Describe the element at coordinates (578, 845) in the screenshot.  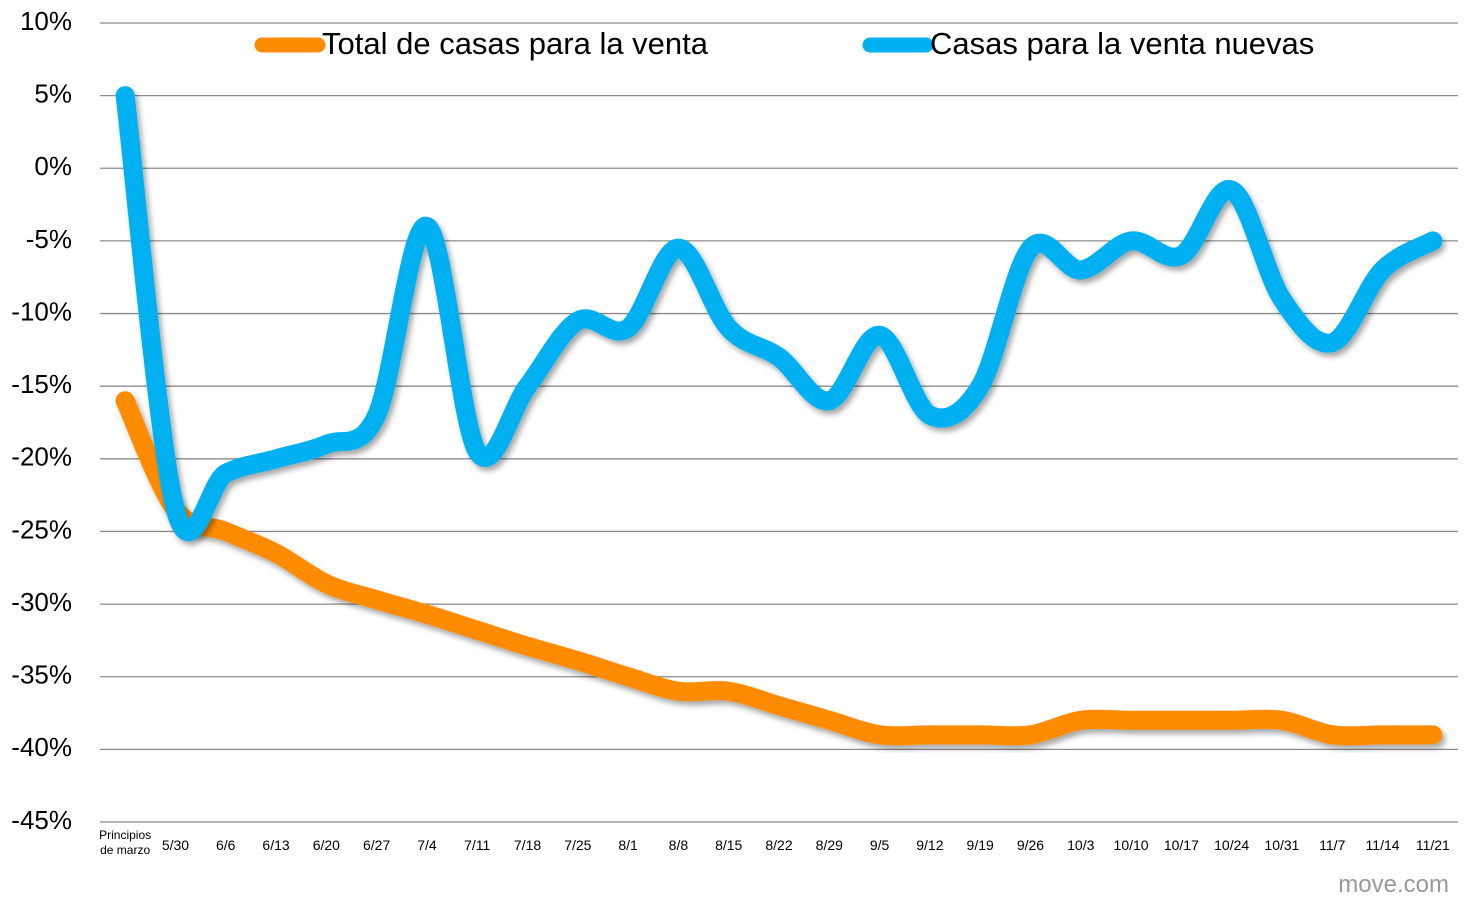
I see `x-tick-label: 7/25` at that location.